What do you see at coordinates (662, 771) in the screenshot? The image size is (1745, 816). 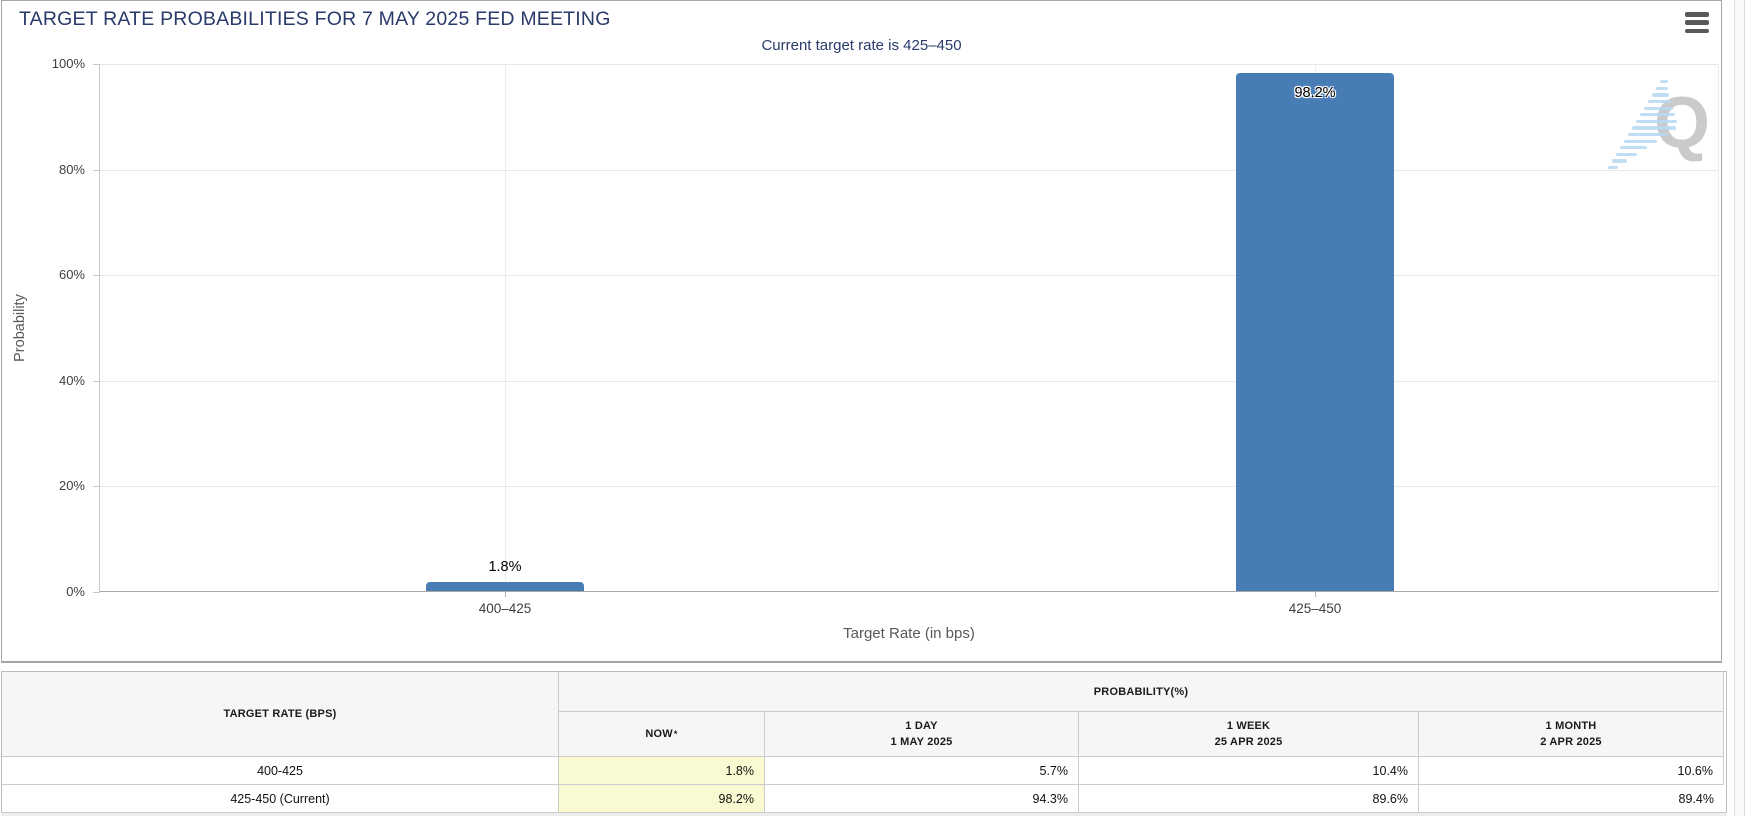 I see `table-cell-now: 1.8%` at bounding box center [662, 771].